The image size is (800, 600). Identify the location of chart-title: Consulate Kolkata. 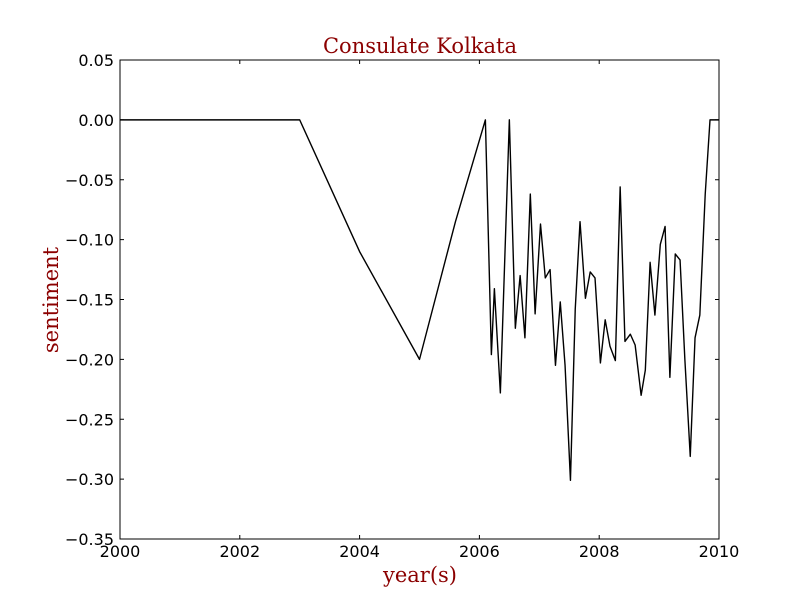
(420, 46).